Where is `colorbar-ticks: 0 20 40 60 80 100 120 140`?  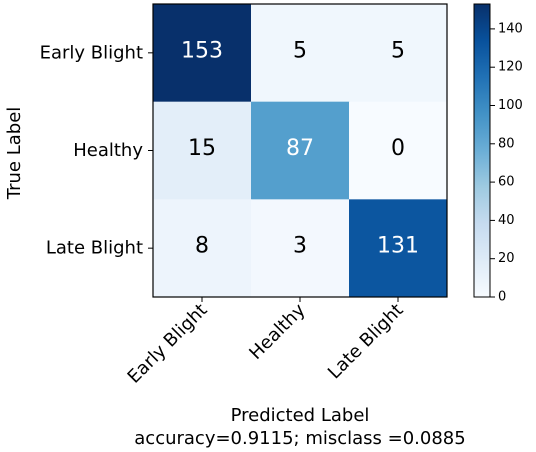
colorbar-ticks: 0 20 40 60 80 100 120 140 is located at coordinates (506, 163).